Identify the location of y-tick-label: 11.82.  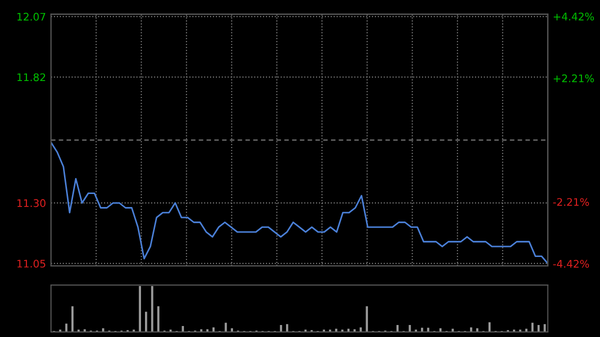
(31, 77).